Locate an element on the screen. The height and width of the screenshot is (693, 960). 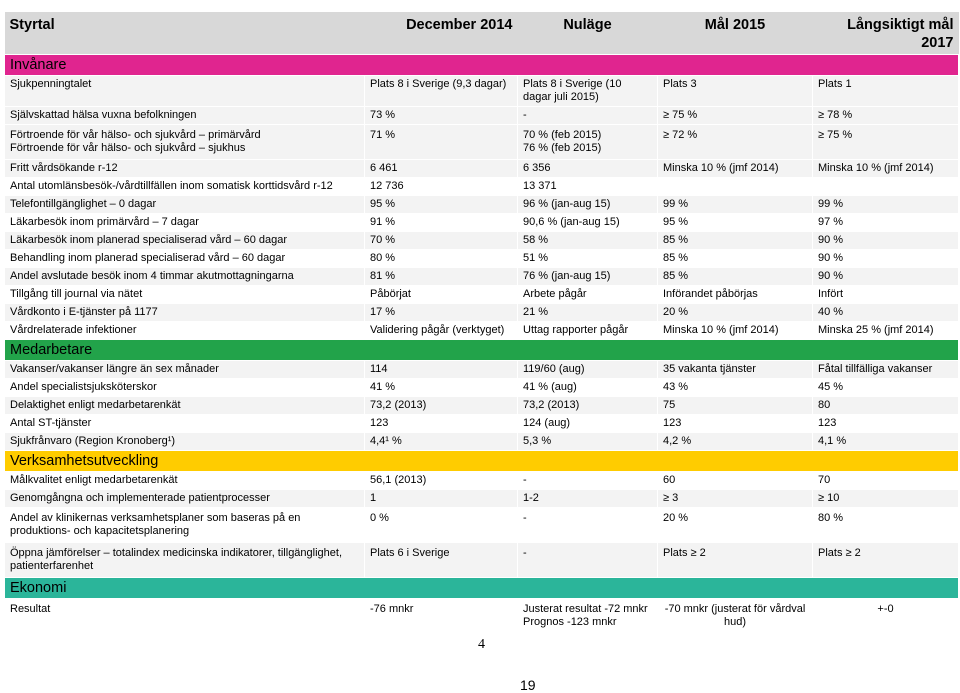
cell-mal17: ≥ 75 % is located at coordinates (885, 142).